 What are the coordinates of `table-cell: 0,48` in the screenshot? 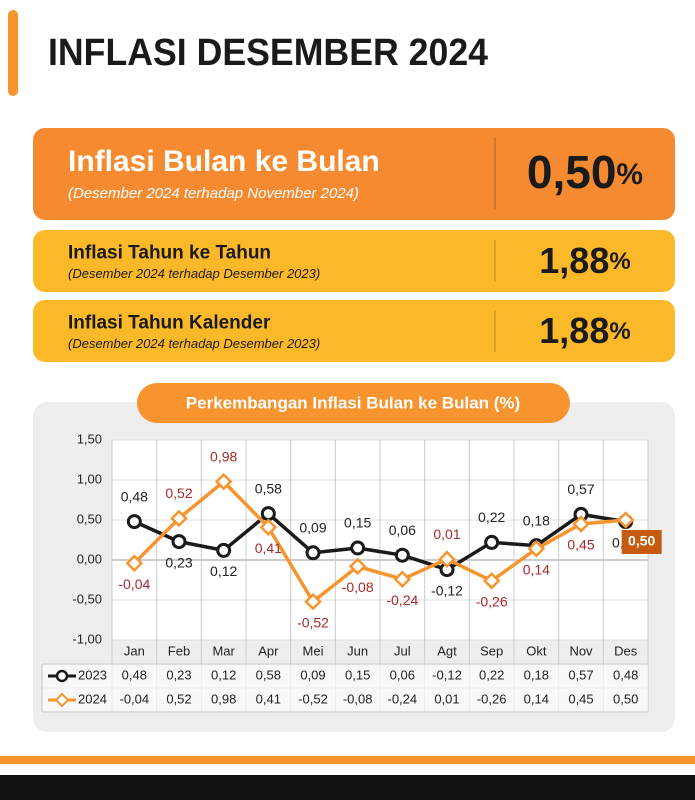 It's located at (625, 674).